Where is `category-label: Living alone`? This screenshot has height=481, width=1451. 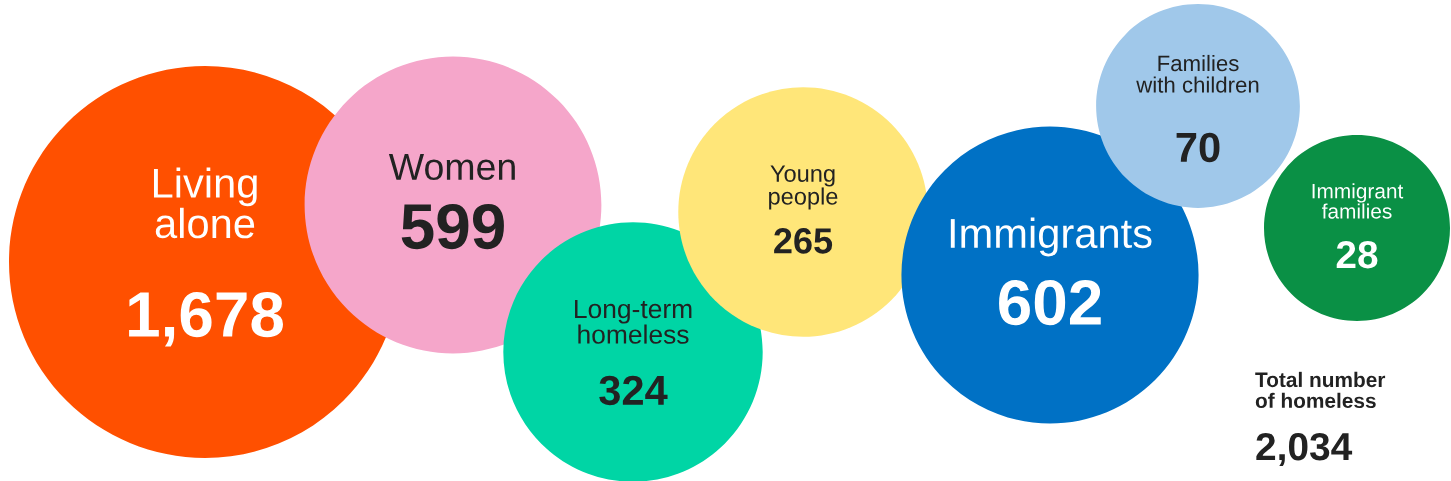
category-label: Living alone is located at coordinates (205, 203).